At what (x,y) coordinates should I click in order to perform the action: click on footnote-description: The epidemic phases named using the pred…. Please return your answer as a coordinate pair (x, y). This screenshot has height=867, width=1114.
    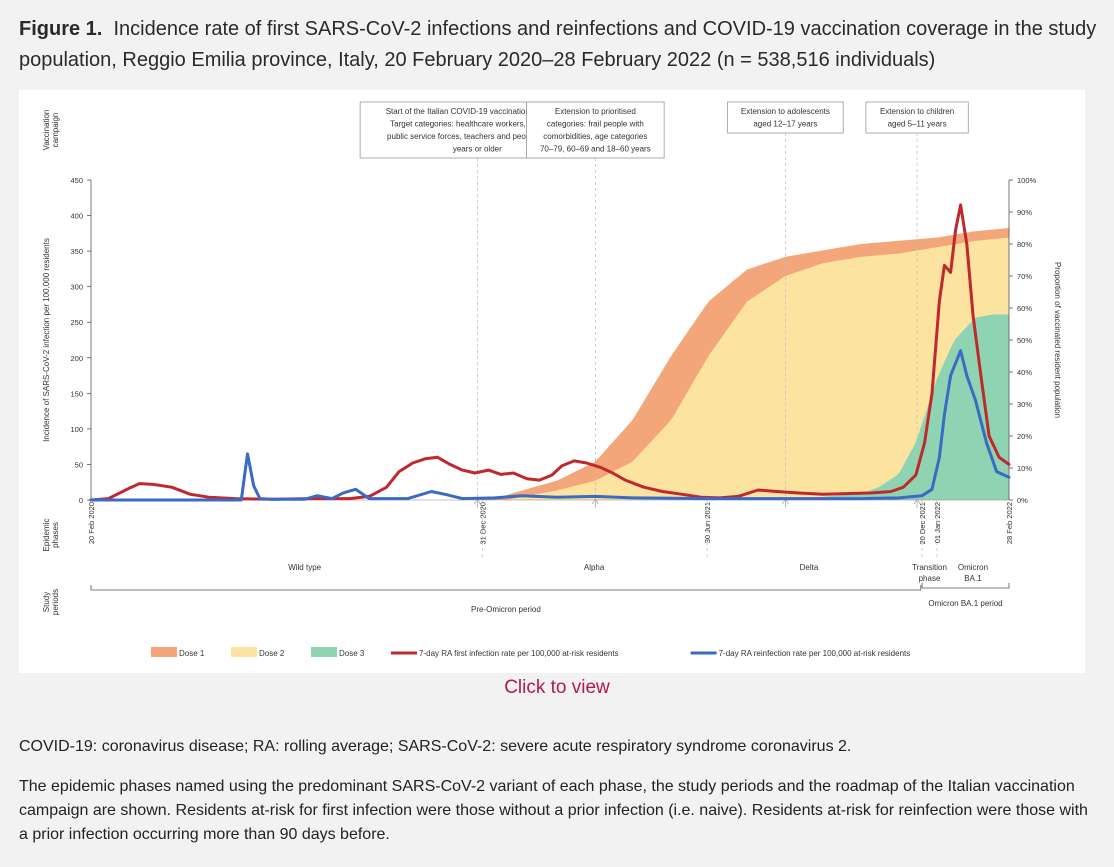
    Looking at the image, I should click on (553, 810).